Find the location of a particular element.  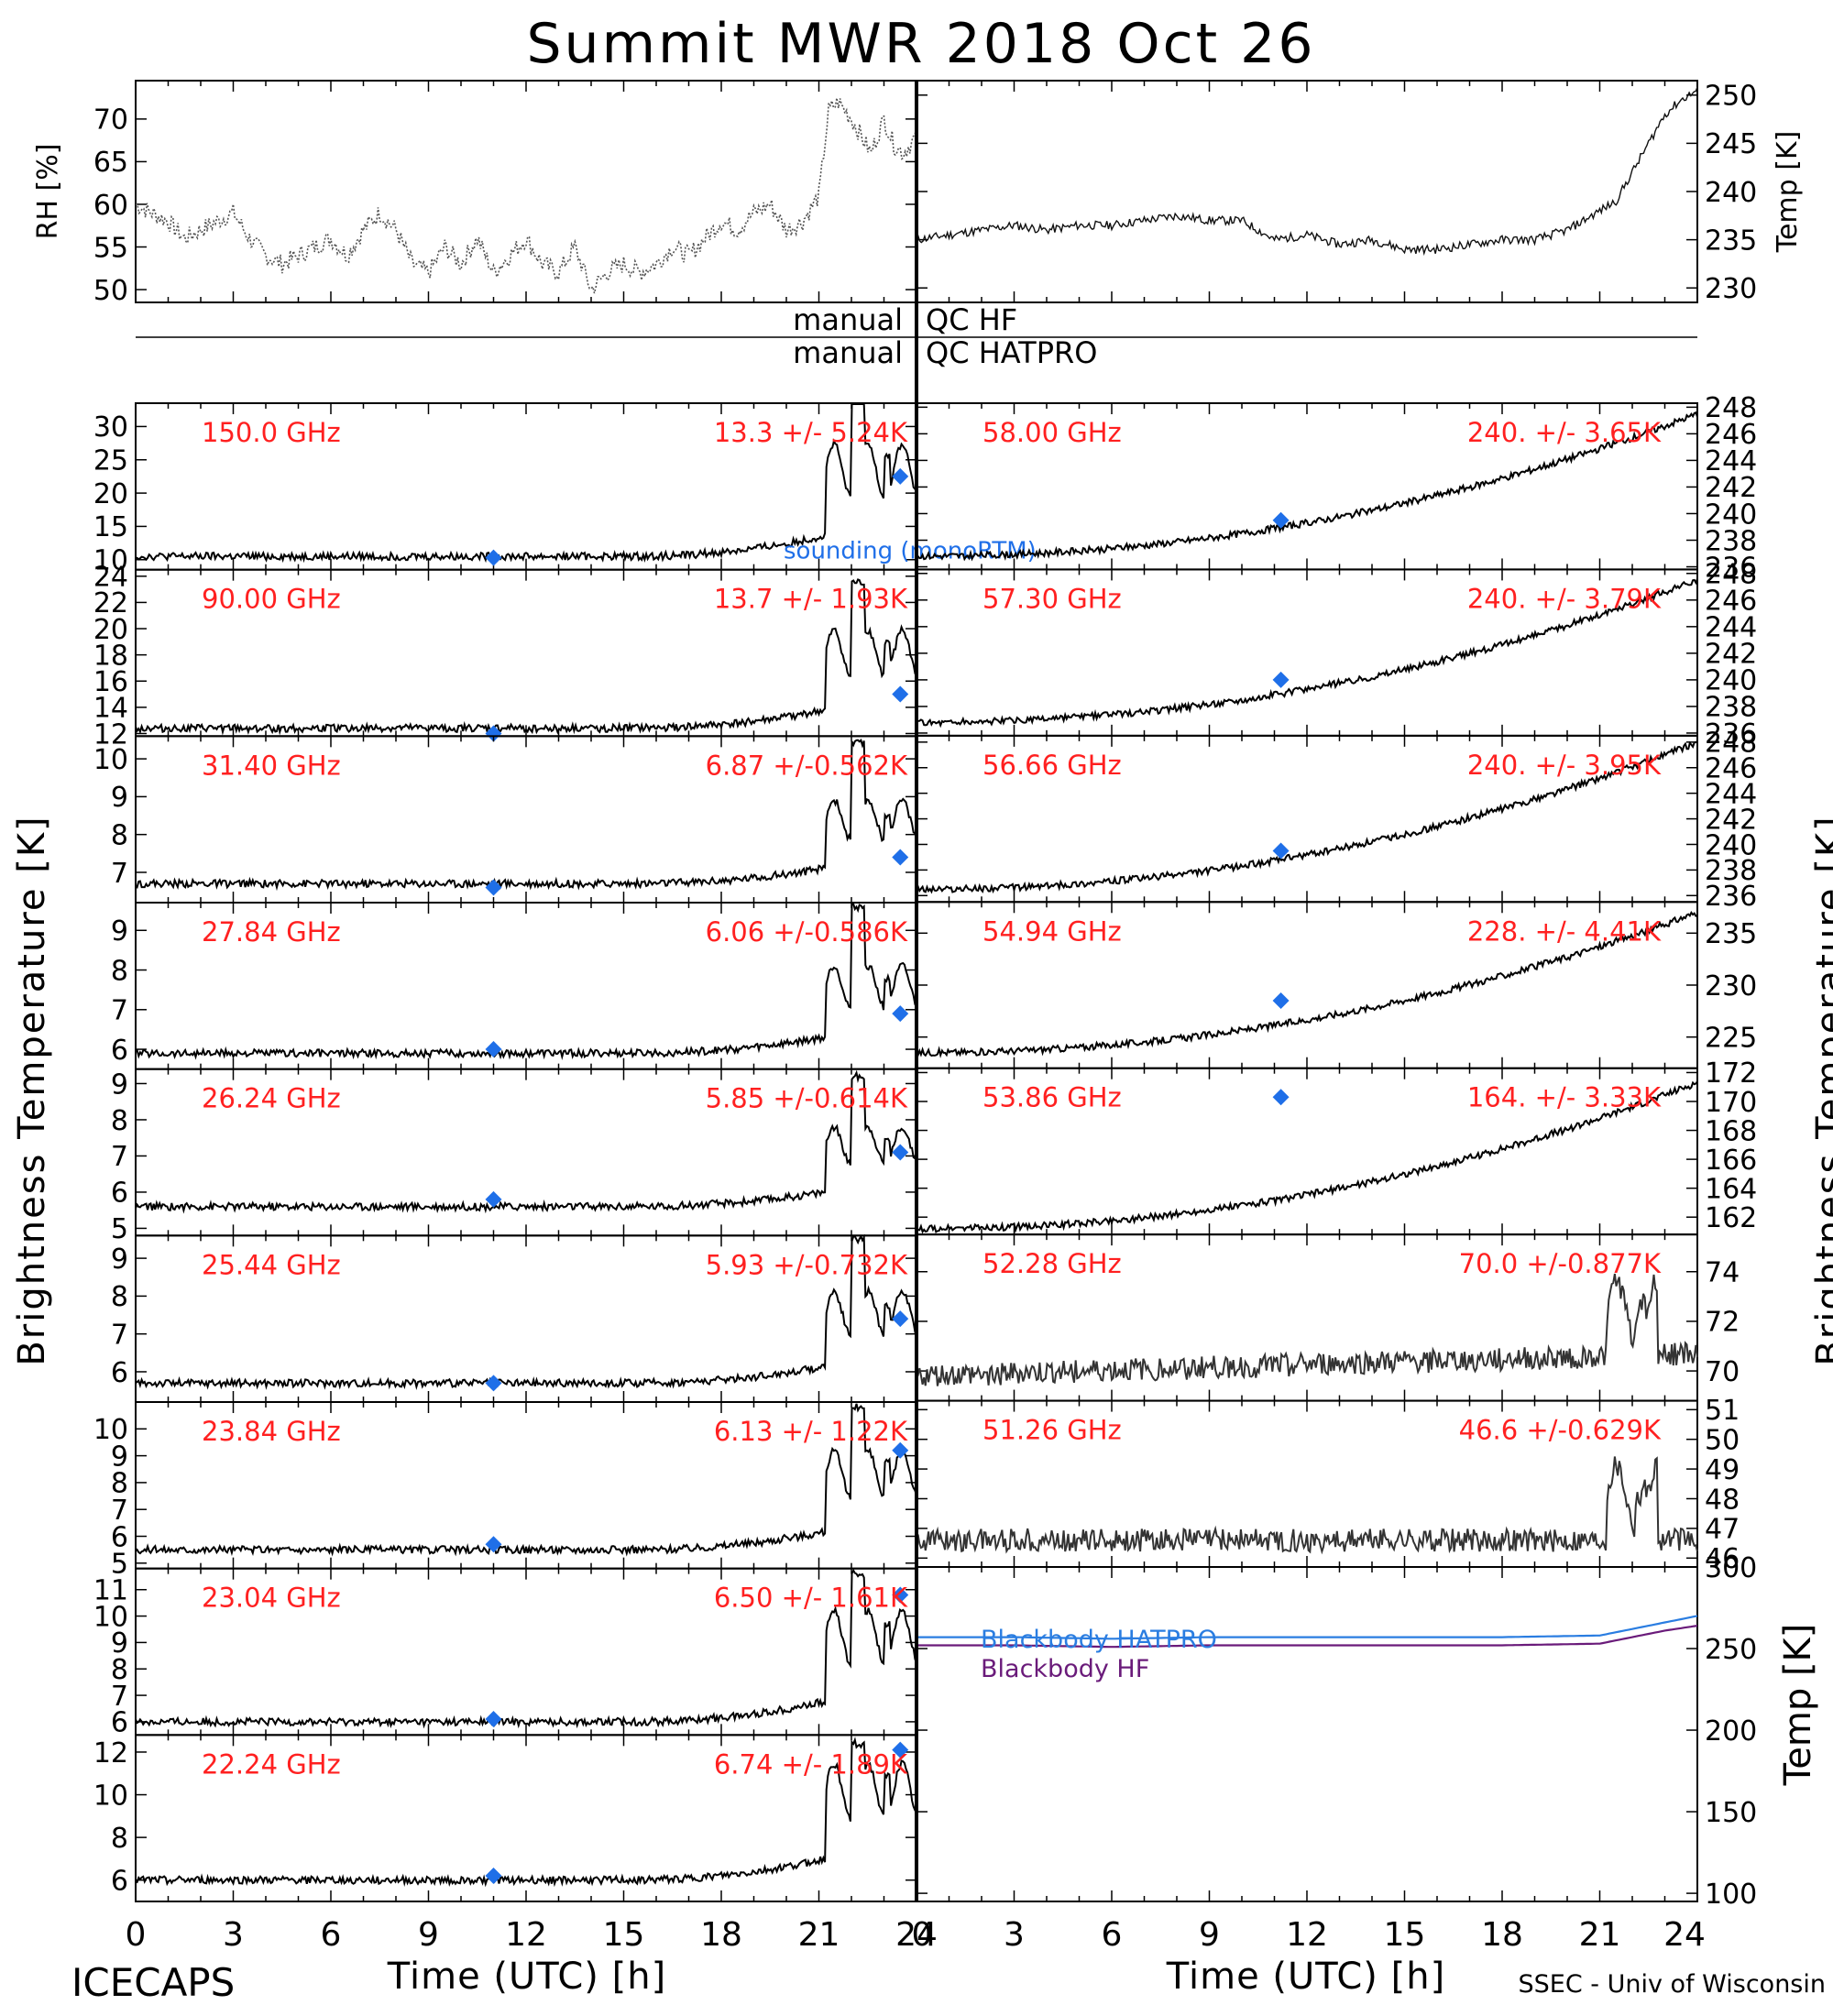

hf-channel-stats: 6.87 +/-0.562K is located at coordinates (807, 765).